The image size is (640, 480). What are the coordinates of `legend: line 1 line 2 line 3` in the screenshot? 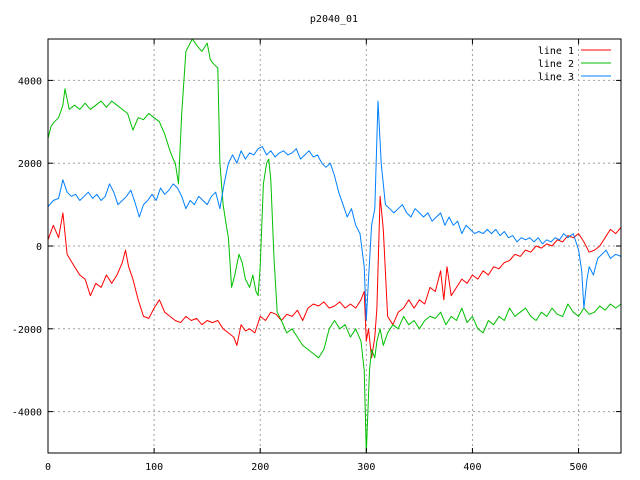 It's located at (574, 64).